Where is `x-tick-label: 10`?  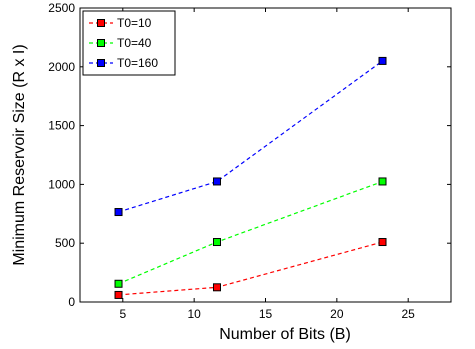 x-tick-label: 10 is located at coordinates (194, 314).